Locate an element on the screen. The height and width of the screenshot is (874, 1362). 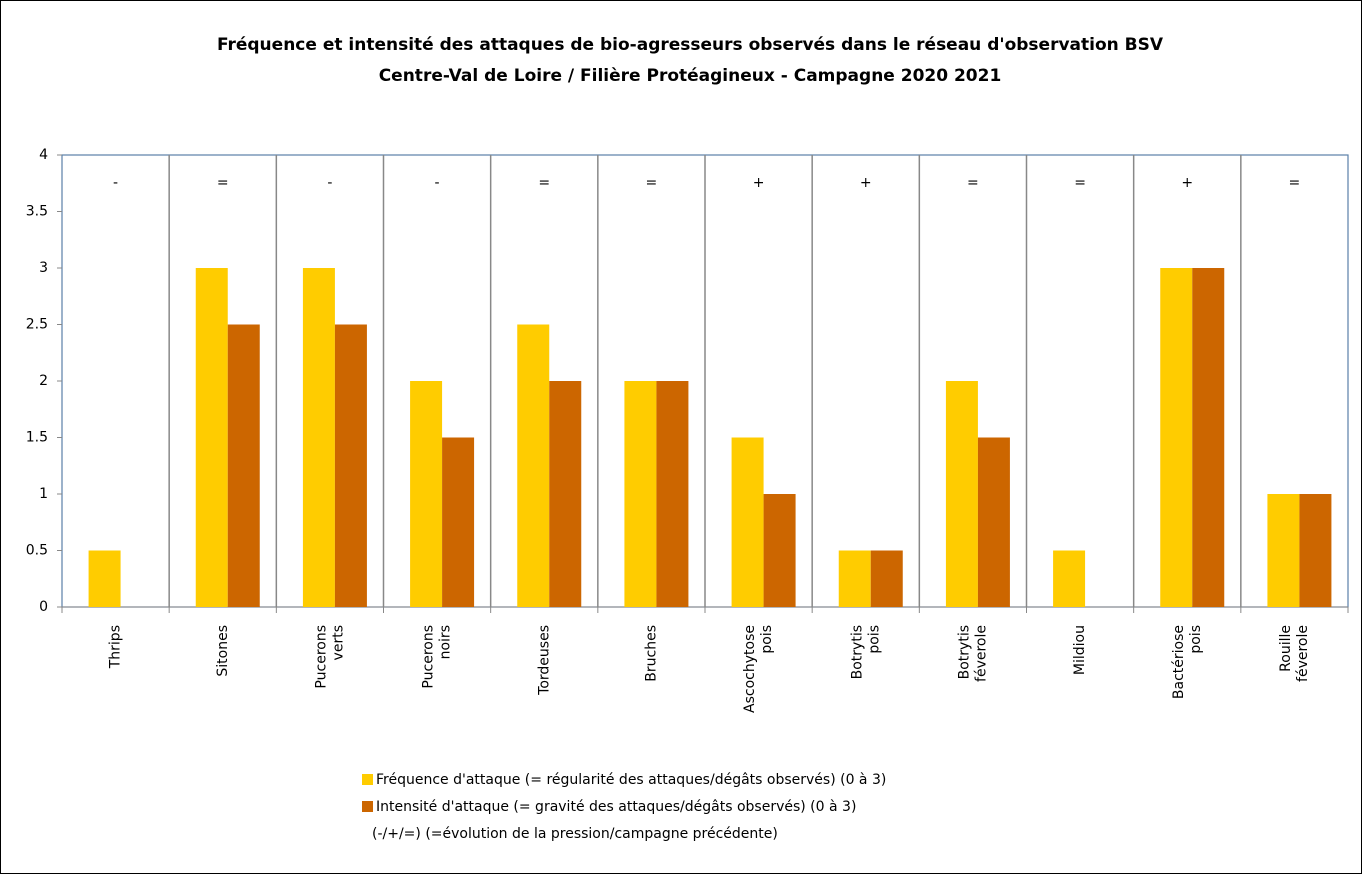
x-tick-label: Mildiou is located at coordinates (1080, 650).